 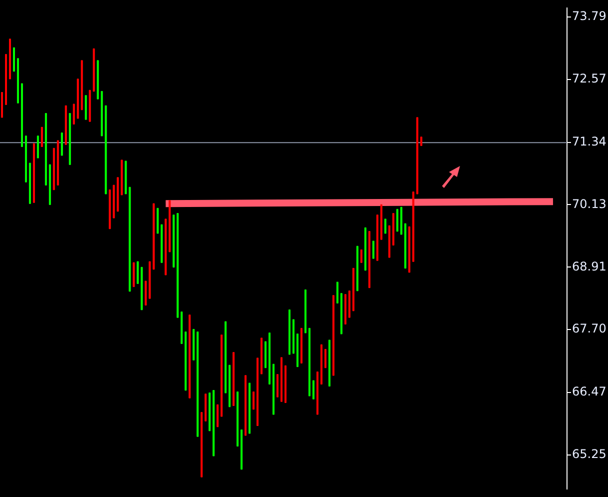 I want to click on y-tick-label: 67.70, so click(x=589, y=328).